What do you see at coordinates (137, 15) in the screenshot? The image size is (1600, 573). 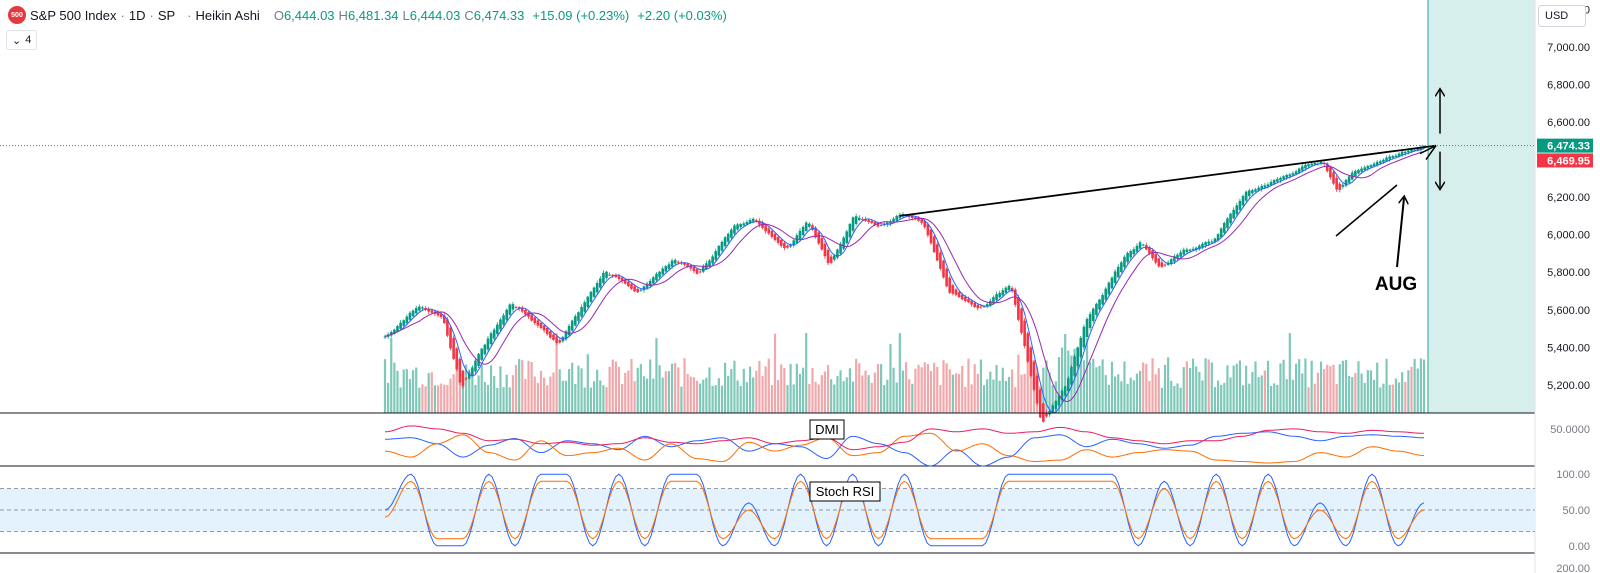 I see `interval-label: 1D` at bounding box center [137, 15].